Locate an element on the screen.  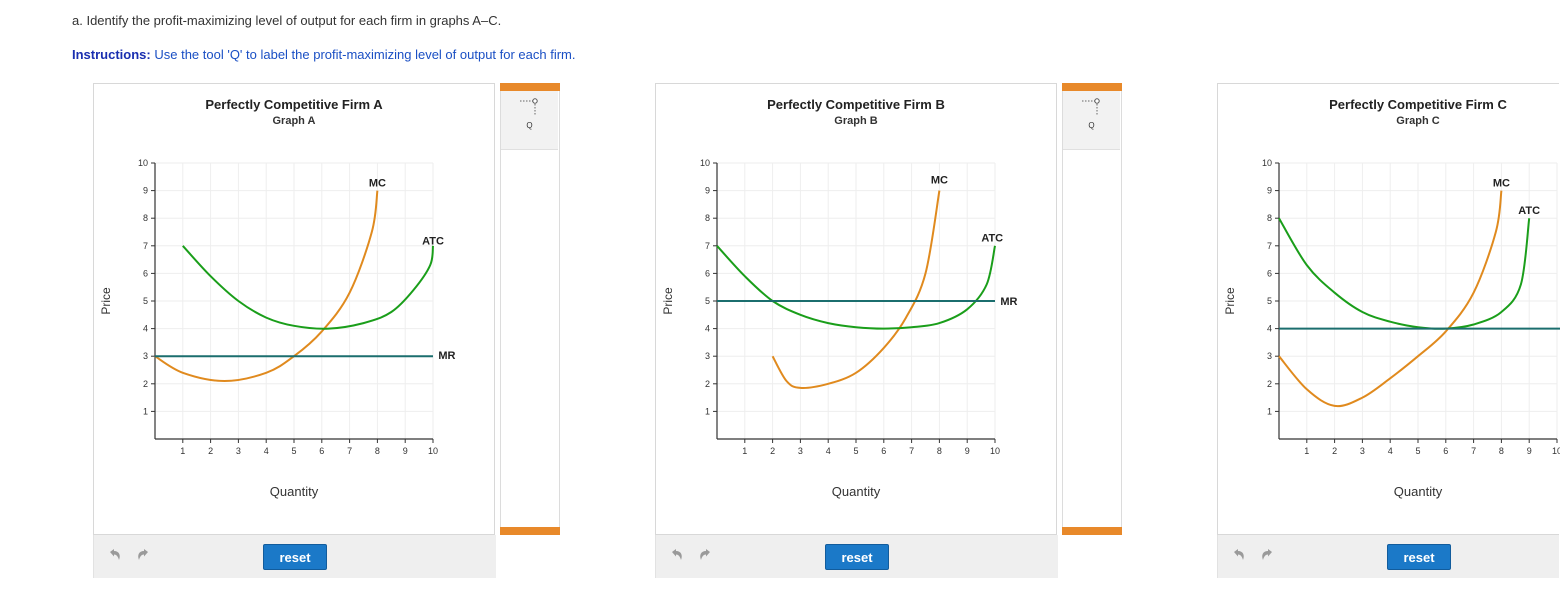
series-mc-line is located at coordinates (1390, 299).